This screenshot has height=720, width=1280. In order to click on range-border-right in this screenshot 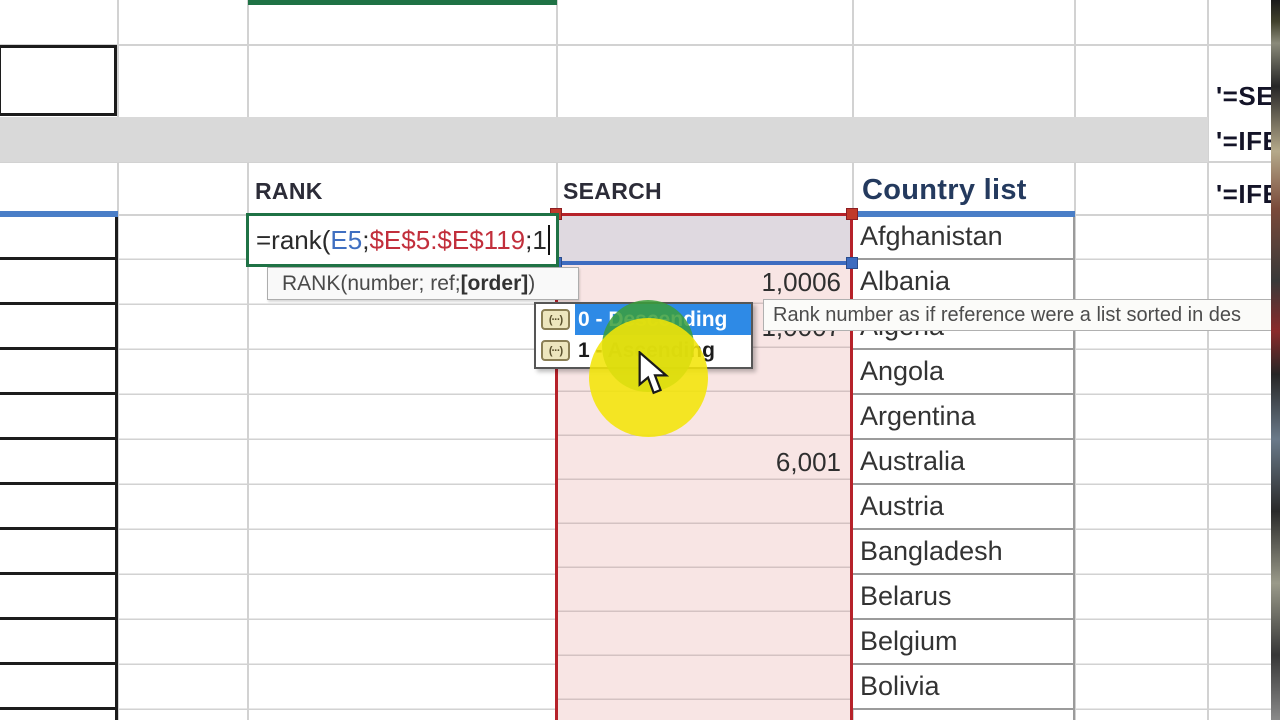, I will do `click(851, 466)`.